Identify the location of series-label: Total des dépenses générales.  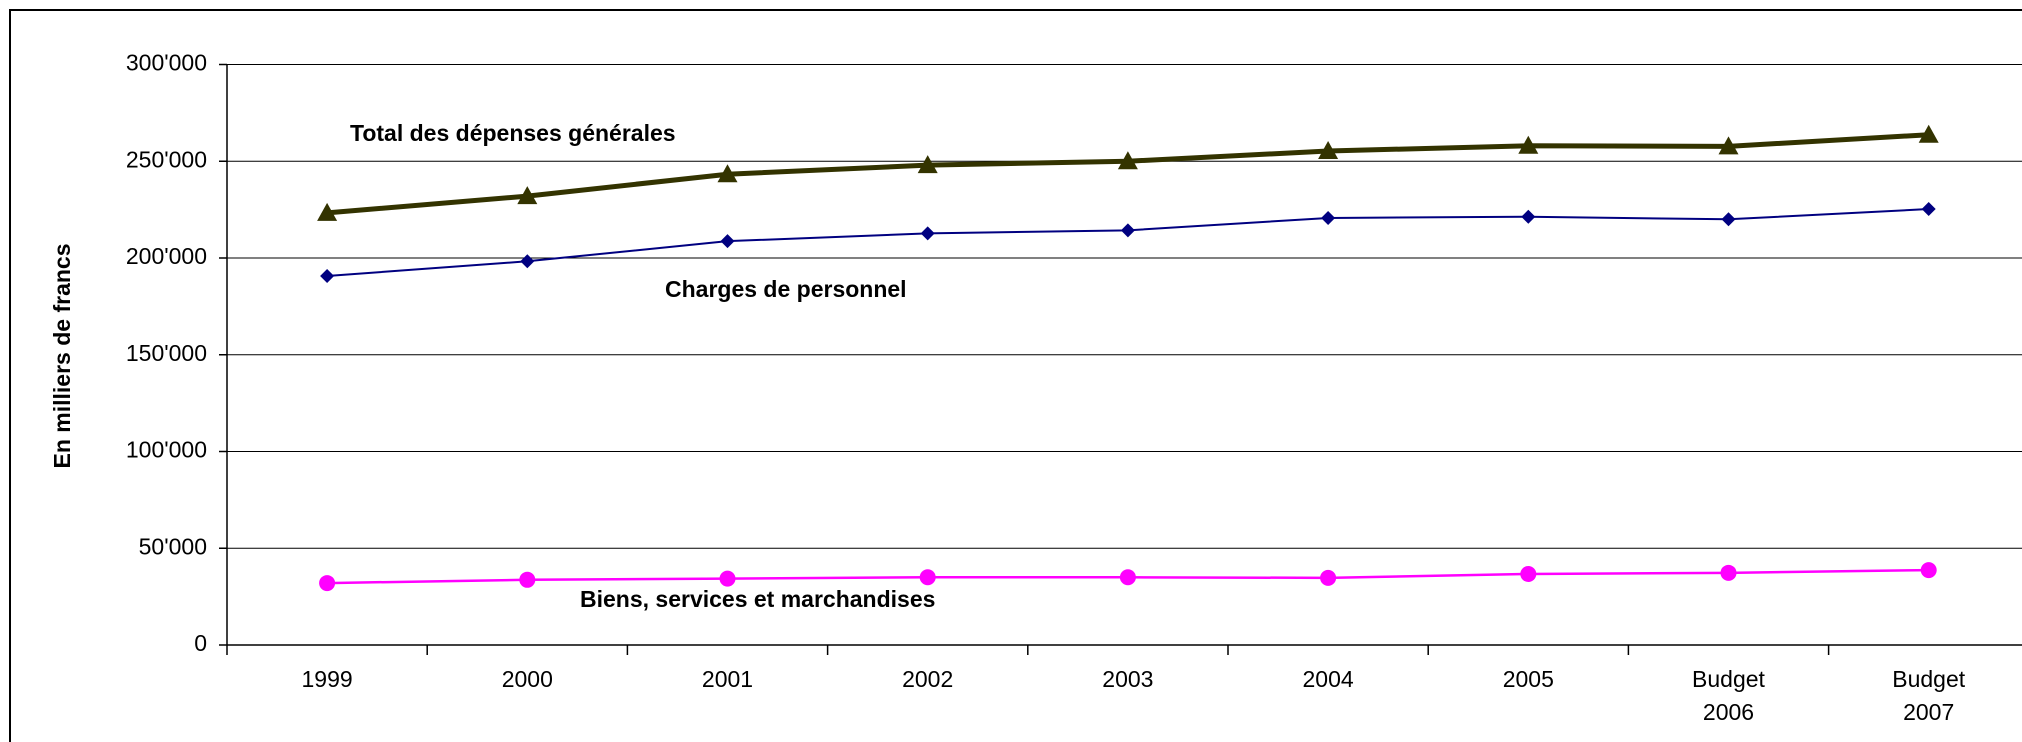
(513, 133).